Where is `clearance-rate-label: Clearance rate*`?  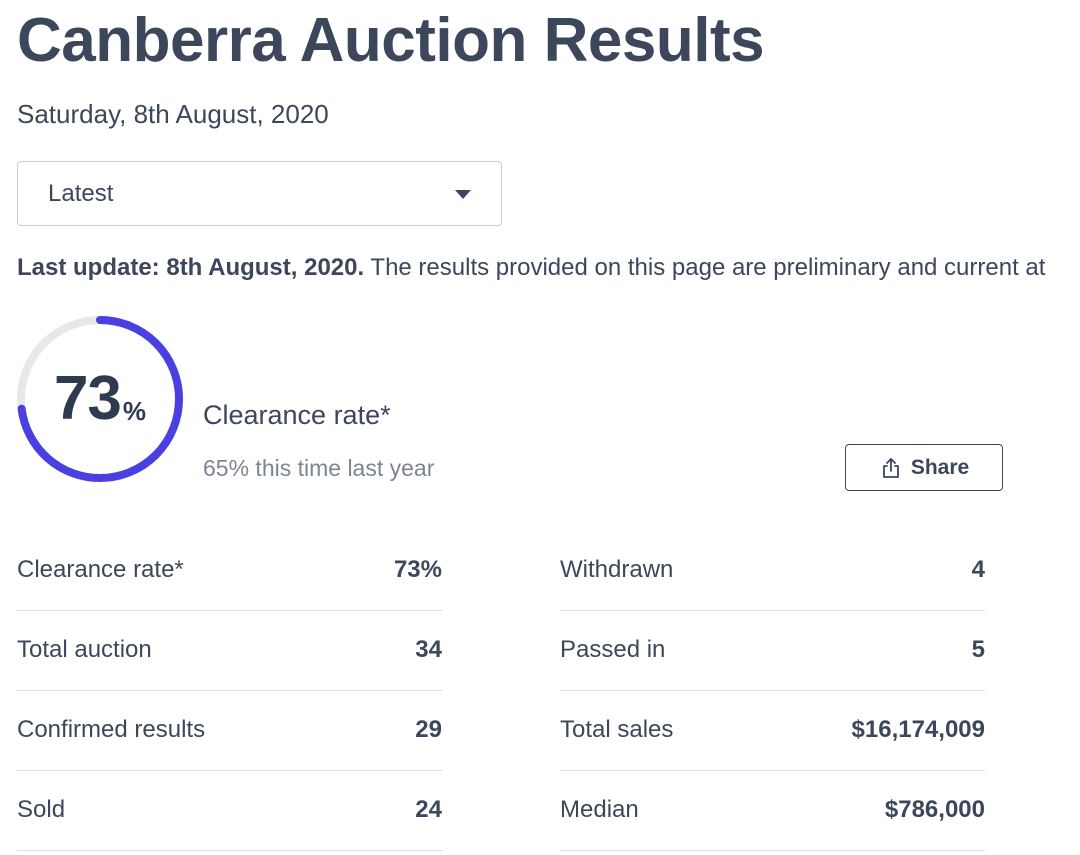
clearance-rate-label: Clearance rate* is located at coordinates (297, 415).